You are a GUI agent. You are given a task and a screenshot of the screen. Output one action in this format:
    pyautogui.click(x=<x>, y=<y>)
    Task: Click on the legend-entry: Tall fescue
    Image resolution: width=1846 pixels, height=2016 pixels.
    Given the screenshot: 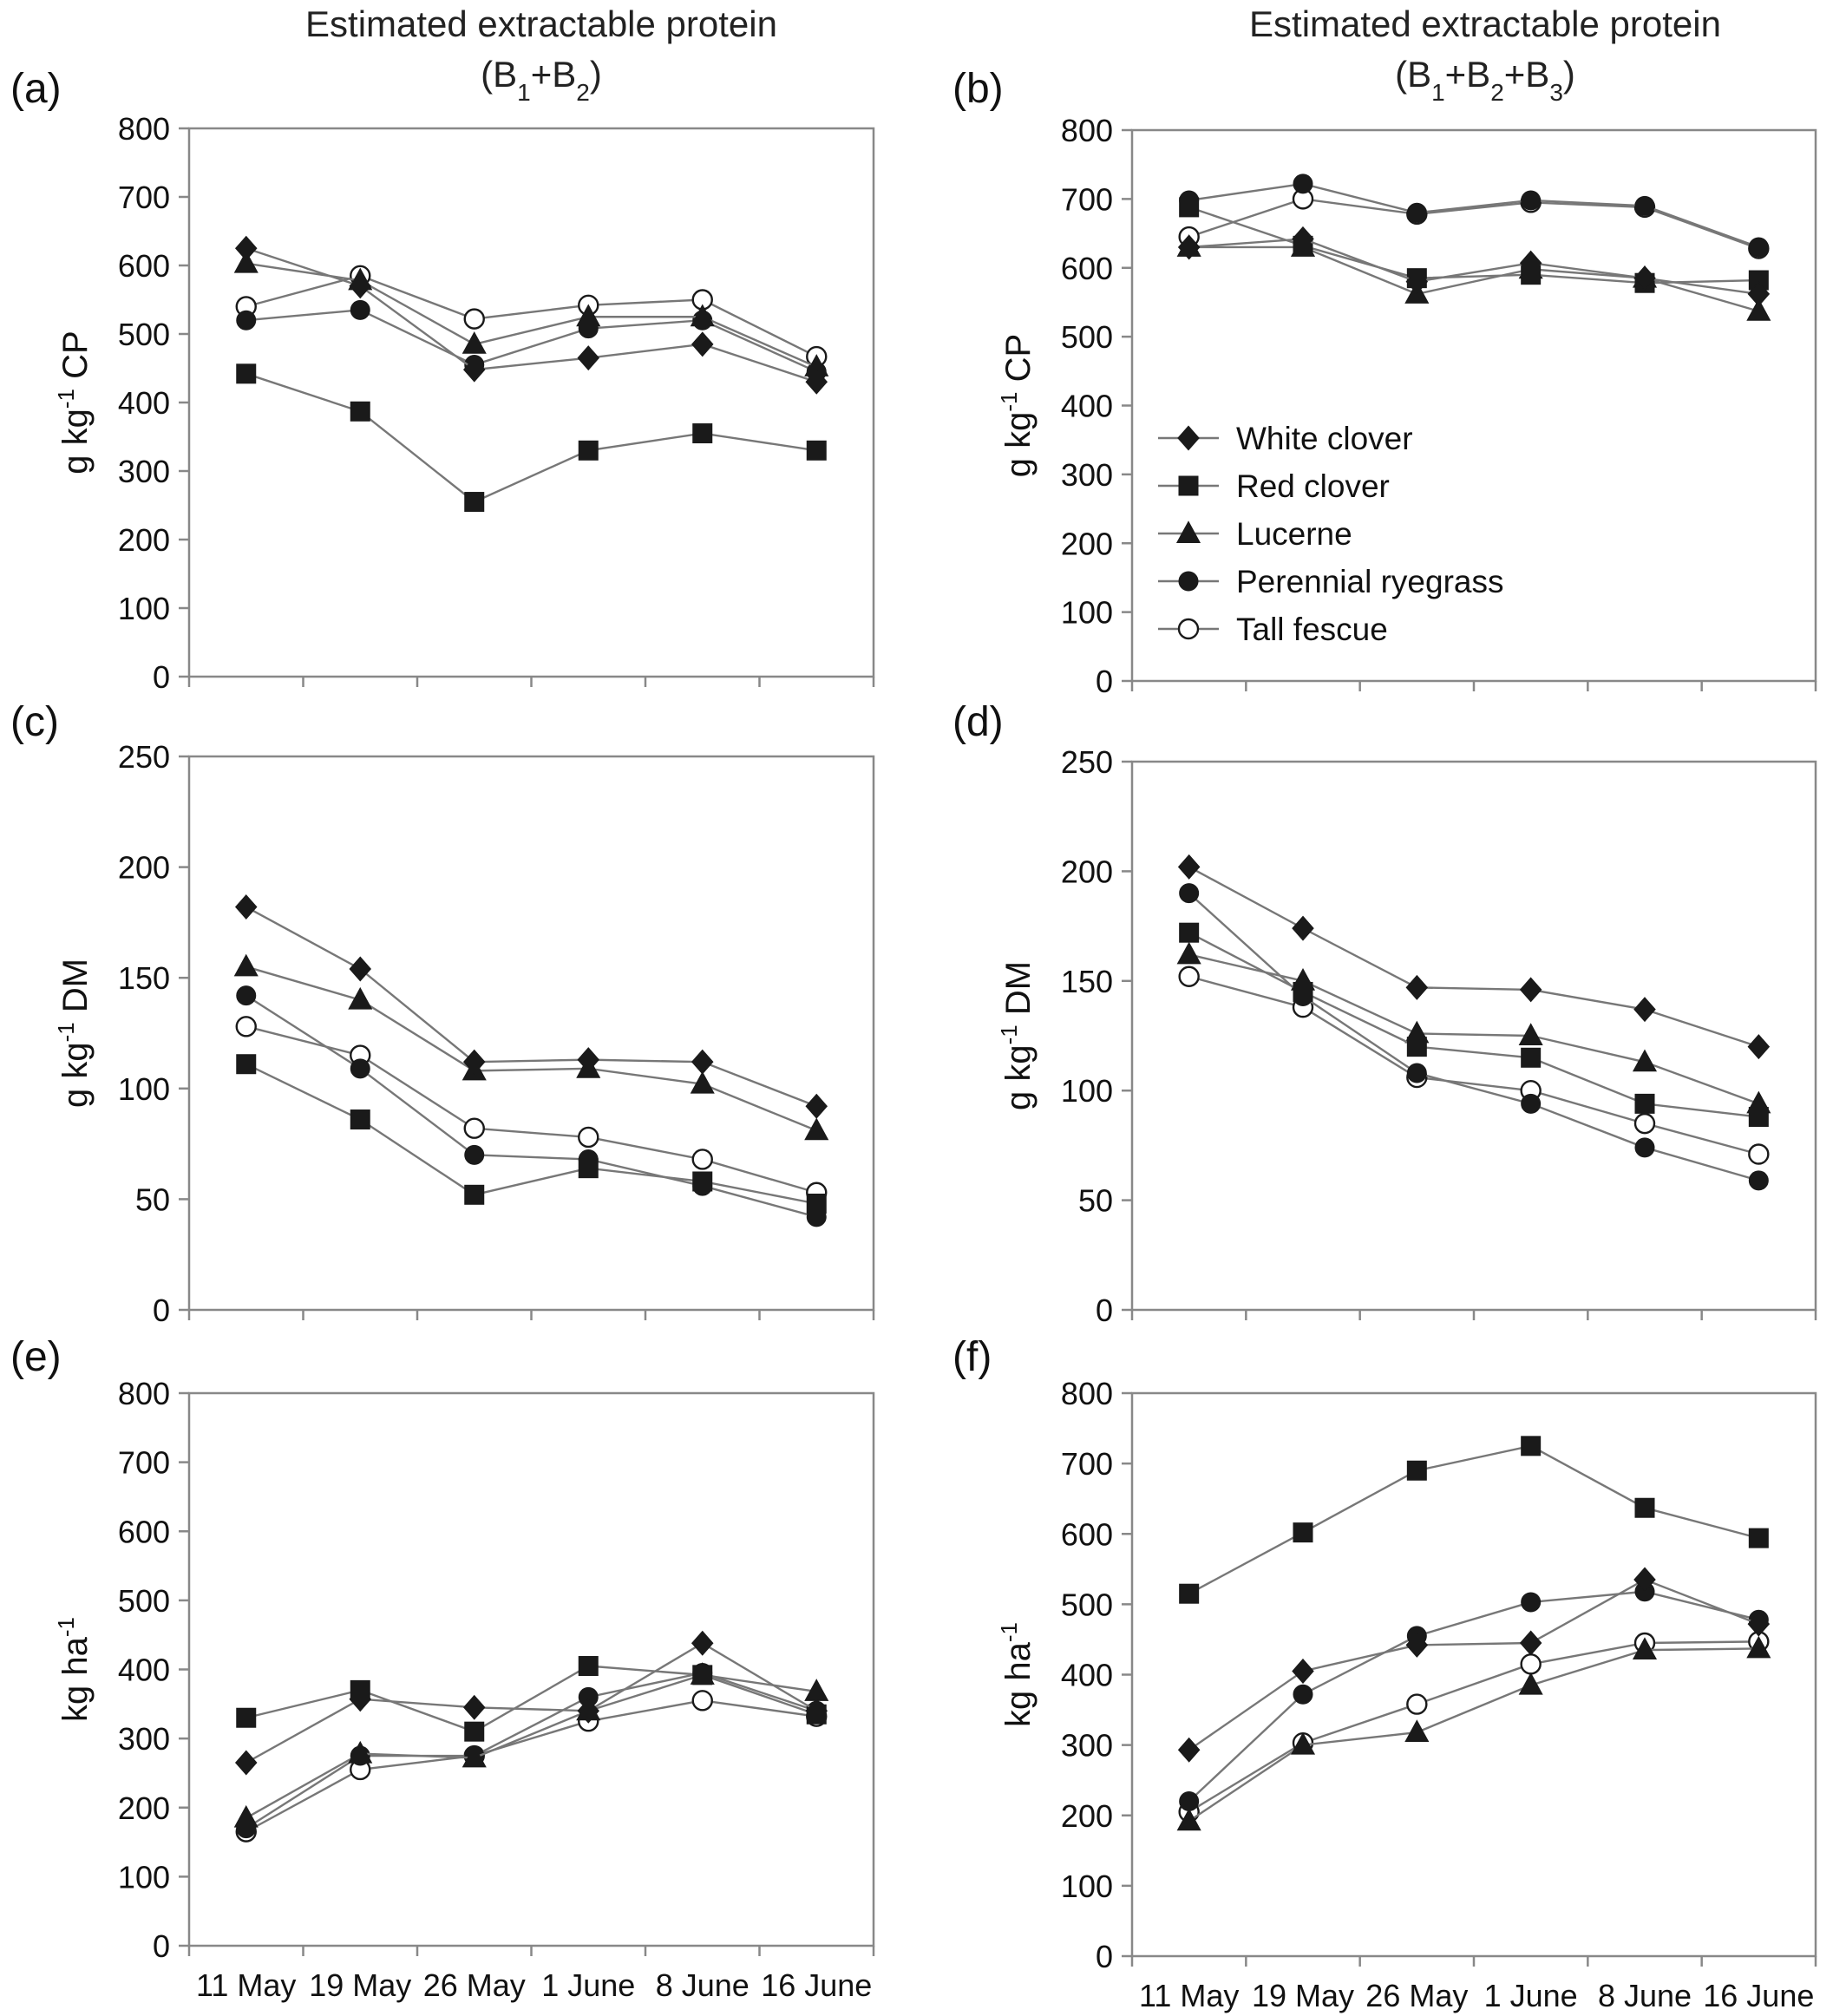 What is the action you would take?
    pyautogui.click(x=1273, y=629)
    